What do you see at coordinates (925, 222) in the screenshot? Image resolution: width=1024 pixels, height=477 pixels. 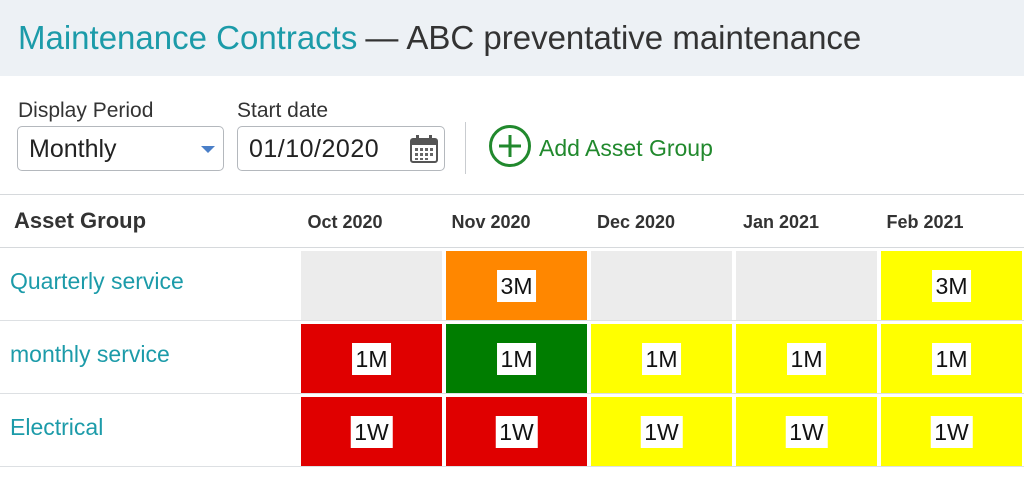 I see `month-header: Feb 2021` at bounding box center [925, 222].